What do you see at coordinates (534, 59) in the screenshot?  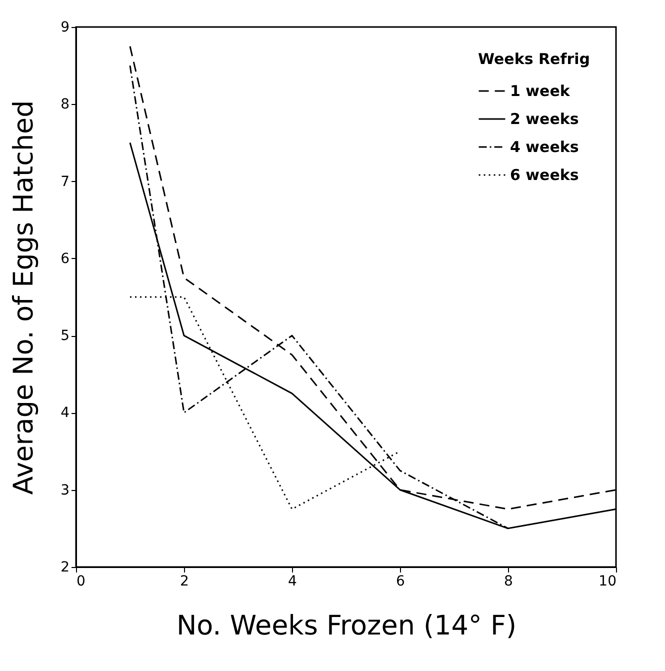 I see `legend-title: Weeks Refrig` at bounding box center [534, 59].